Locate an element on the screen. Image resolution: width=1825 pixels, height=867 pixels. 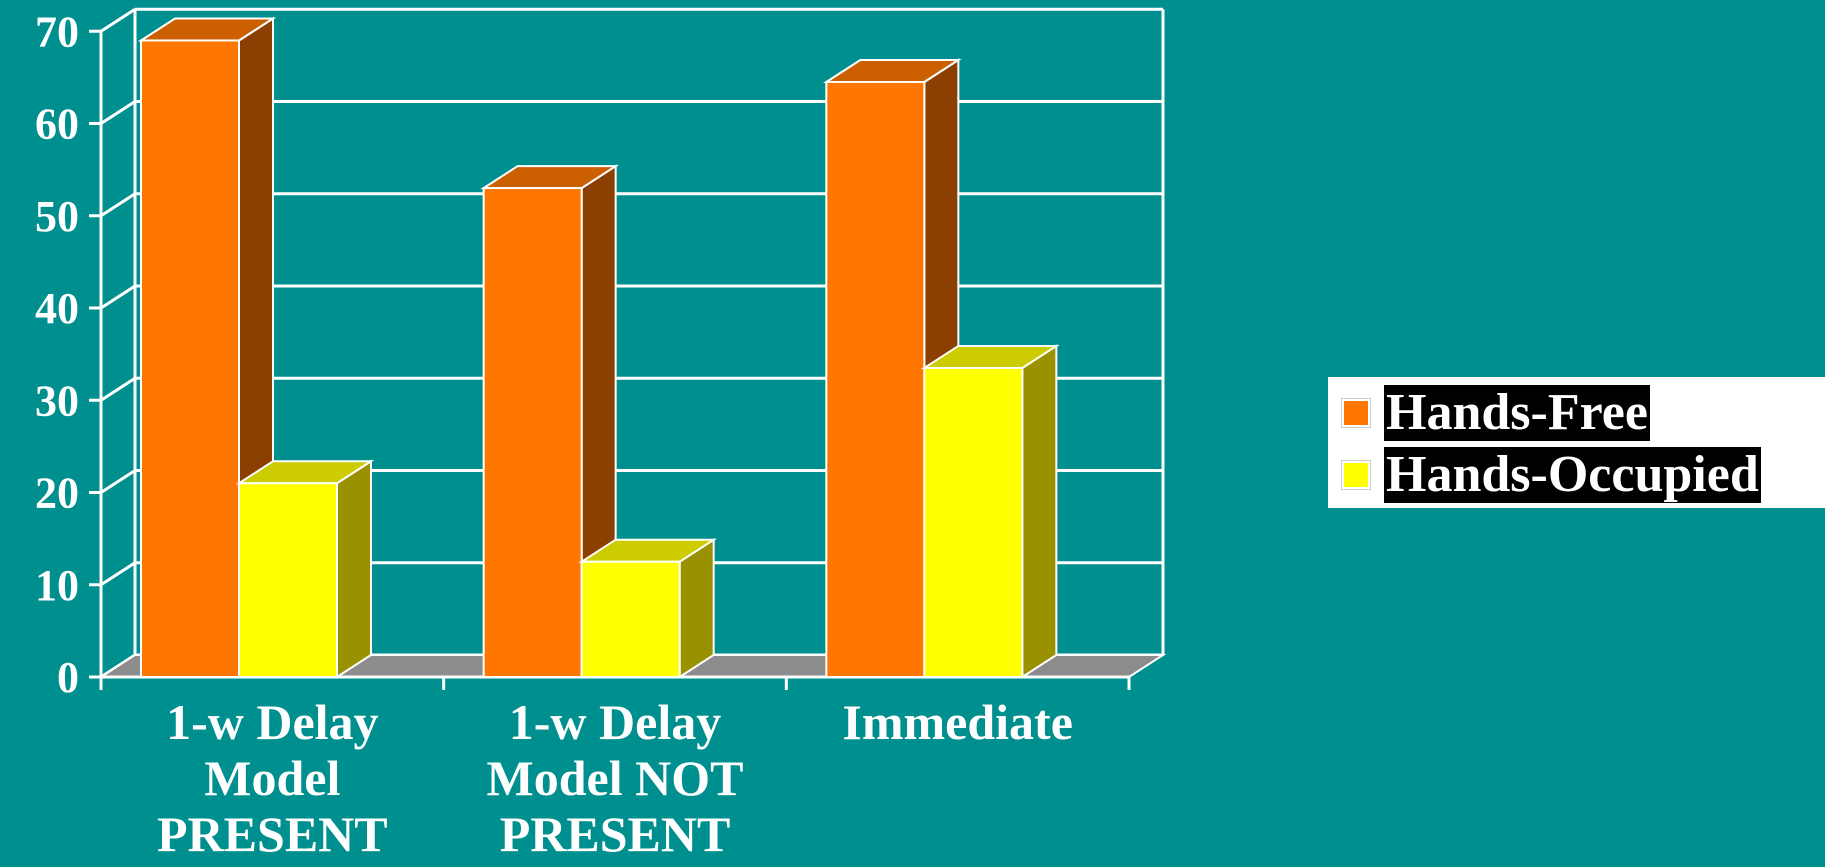
legend-item-hands-free: Hands-Free is located at coordinates (1496, 413).